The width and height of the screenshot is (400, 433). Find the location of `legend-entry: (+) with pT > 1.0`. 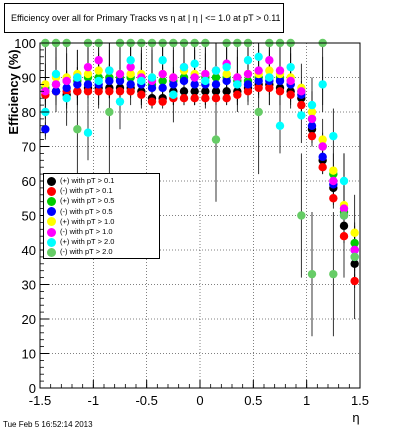

legend-entry: (+) with pT > 1.0 is located at coordinates (101, 222).